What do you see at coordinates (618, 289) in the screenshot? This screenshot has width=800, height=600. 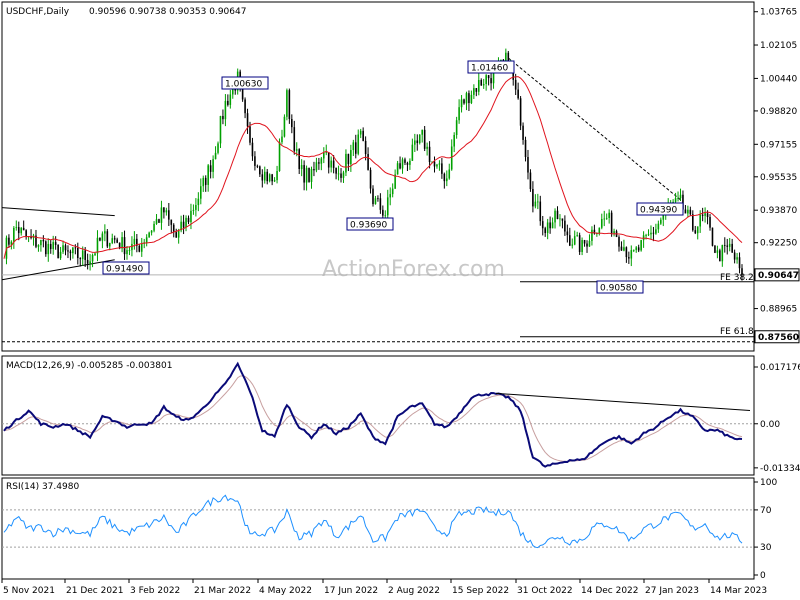 I see `annotation-text: 0.90580` at bounding box center [618, 289].